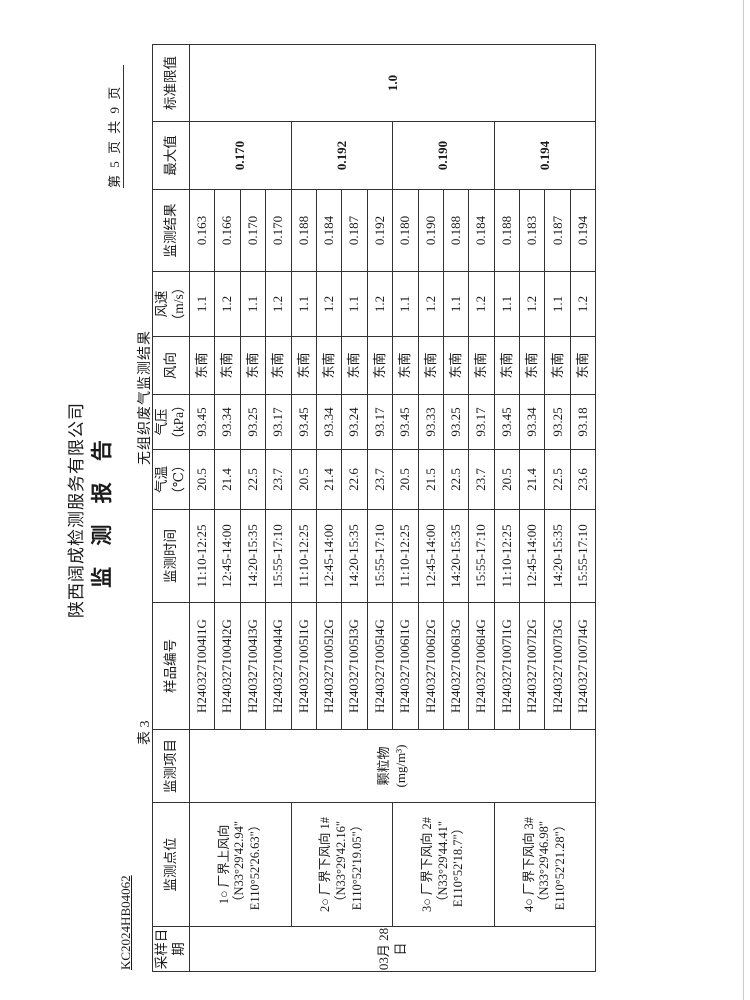 The image size is (750, 1000). Describe the element at coordinates (253, 666) in the screenshot. I see `sample-id: H2403271004l3G` at that location.